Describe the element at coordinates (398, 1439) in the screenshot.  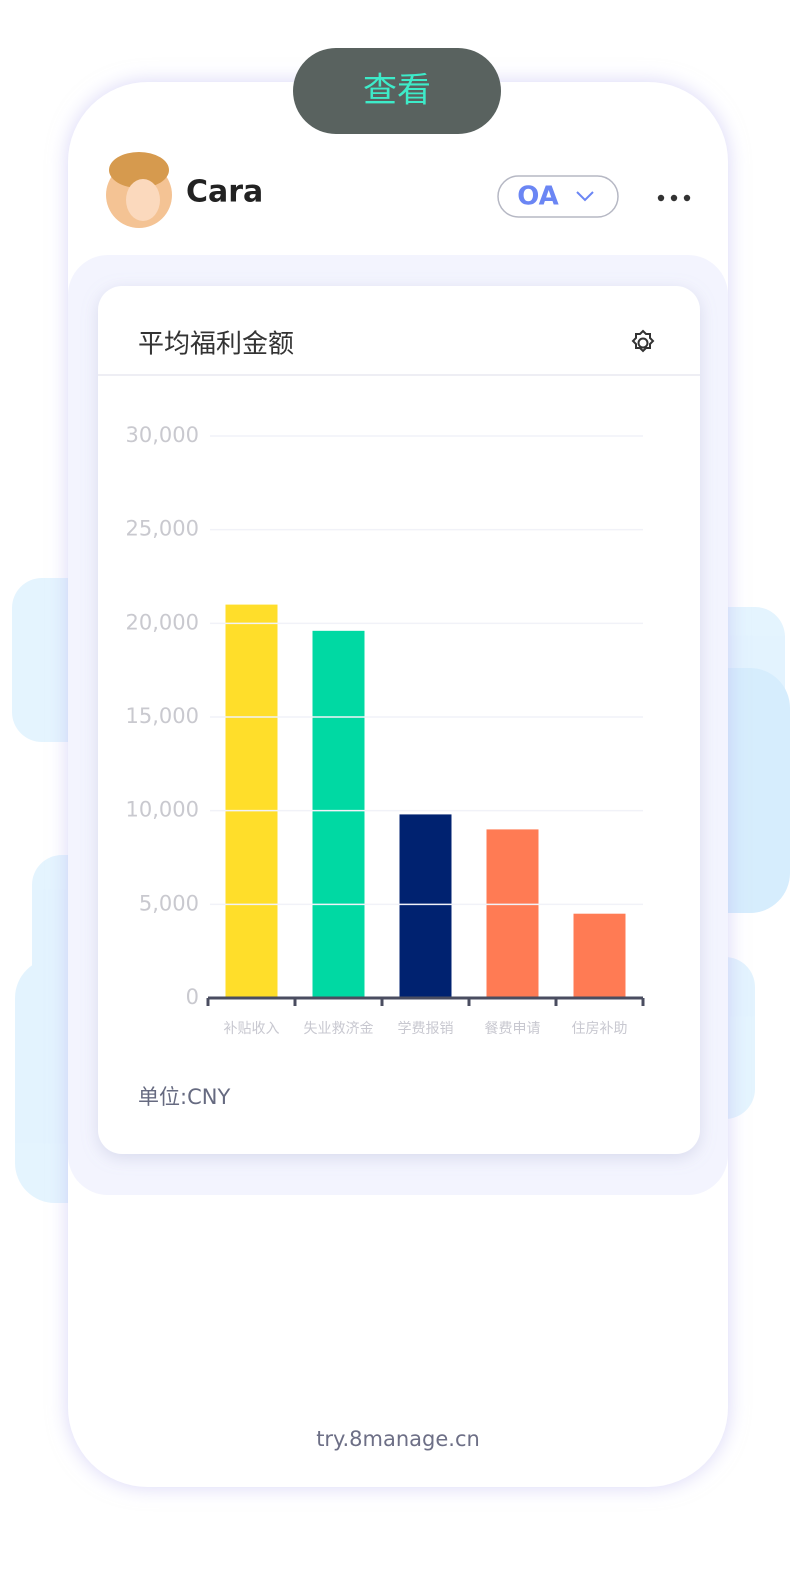
I see `footer-url: try.8manage.cn` at that location.